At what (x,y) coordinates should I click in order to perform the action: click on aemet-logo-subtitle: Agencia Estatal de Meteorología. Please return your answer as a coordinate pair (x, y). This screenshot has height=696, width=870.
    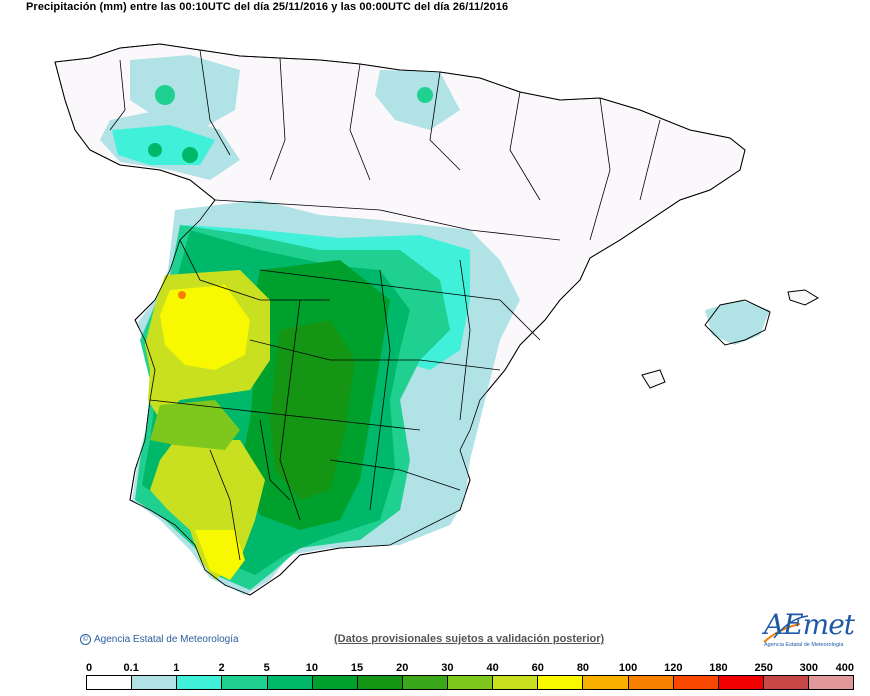
    Looking at the image, I should click on (804, 645).